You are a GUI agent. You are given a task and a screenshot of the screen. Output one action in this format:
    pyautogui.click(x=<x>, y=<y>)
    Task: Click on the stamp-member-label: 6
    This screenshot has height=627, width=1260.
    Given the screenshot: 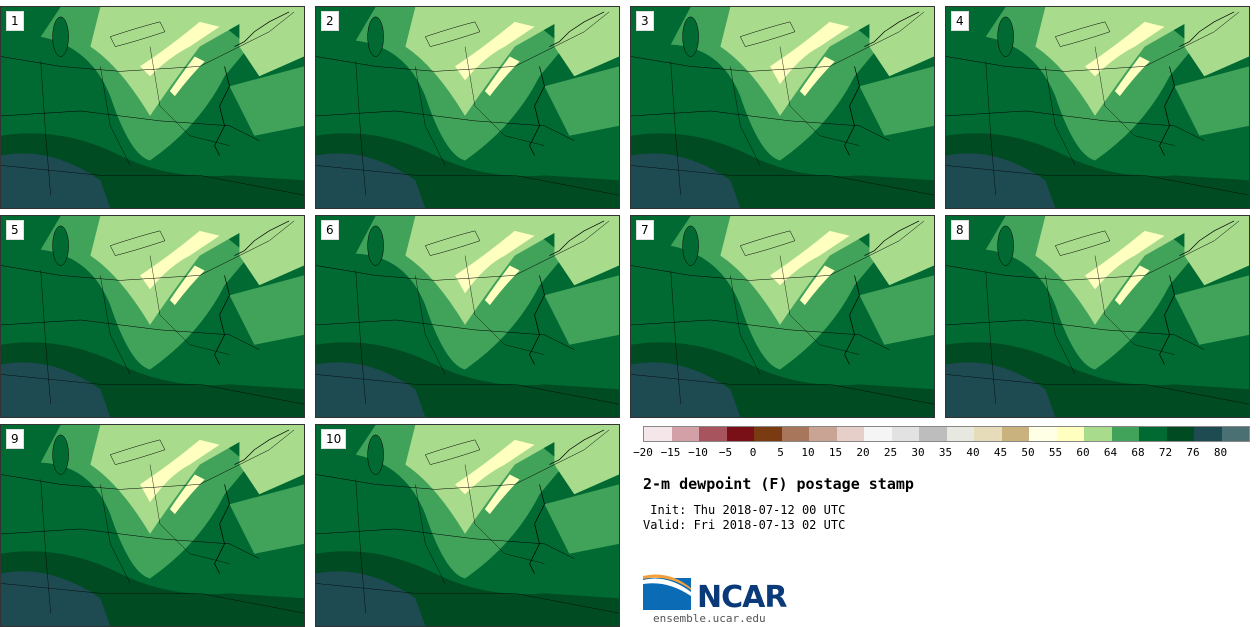 What is the action you would take?
    pyautogui.click(x=330, y=230)
    